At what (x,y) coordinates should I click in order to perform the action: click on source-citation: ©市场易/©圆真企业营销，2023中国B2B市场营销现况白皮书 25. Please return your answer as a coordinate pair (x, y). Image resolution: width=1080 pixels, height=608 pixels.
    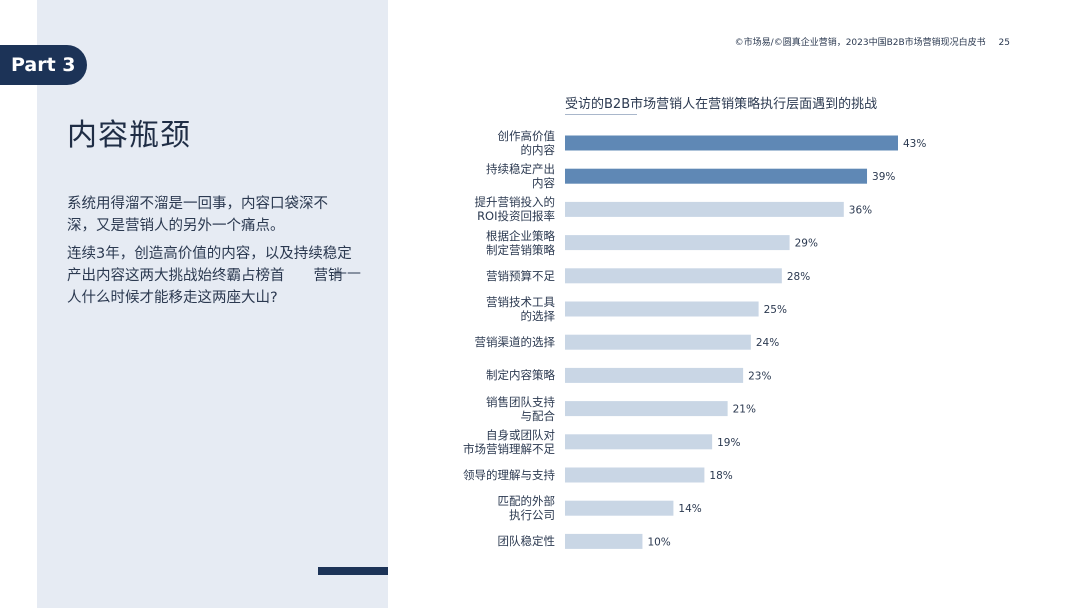
    Looking at the image, I should click on (872, 41).